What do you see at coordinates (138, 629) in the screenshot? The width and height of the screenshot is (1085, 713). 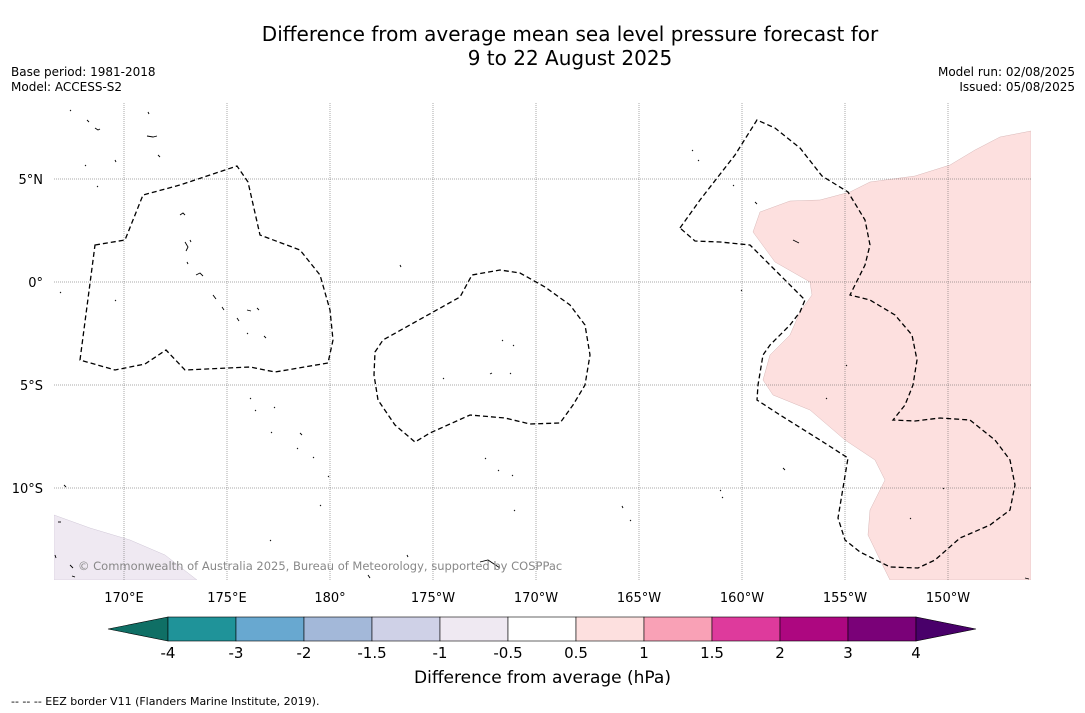 I see `colorbar-extend-left` at bounding box center [138, 629].